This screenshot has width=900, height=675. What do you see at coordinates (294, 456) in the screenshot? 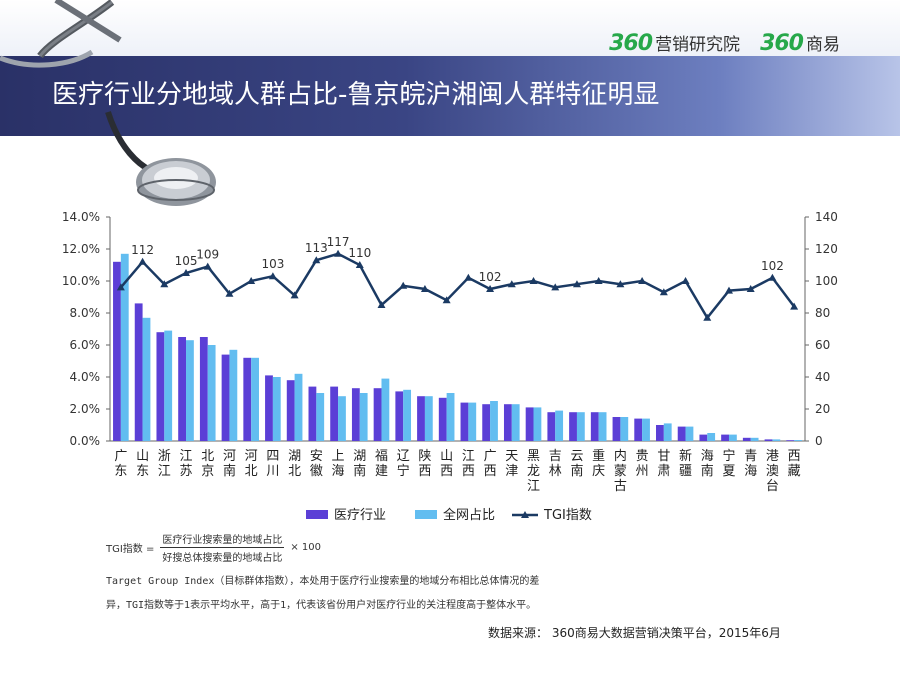
I see `x-category-label: 湖` at bounding box center [294, 456].